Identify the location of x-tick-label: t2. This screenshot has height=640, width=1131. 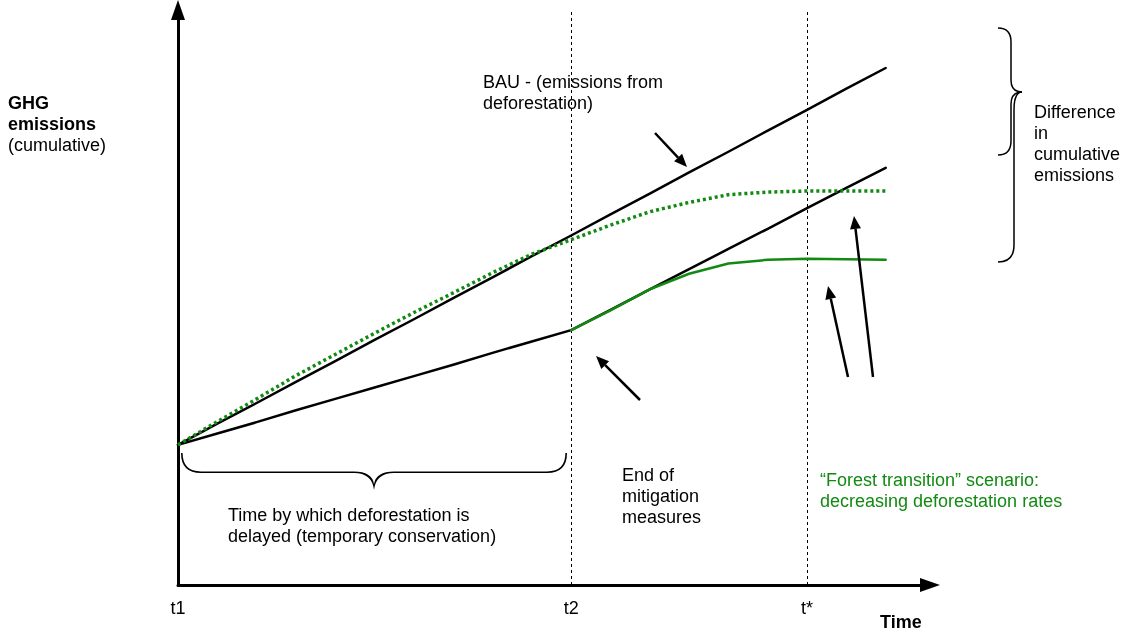
(571, 608).